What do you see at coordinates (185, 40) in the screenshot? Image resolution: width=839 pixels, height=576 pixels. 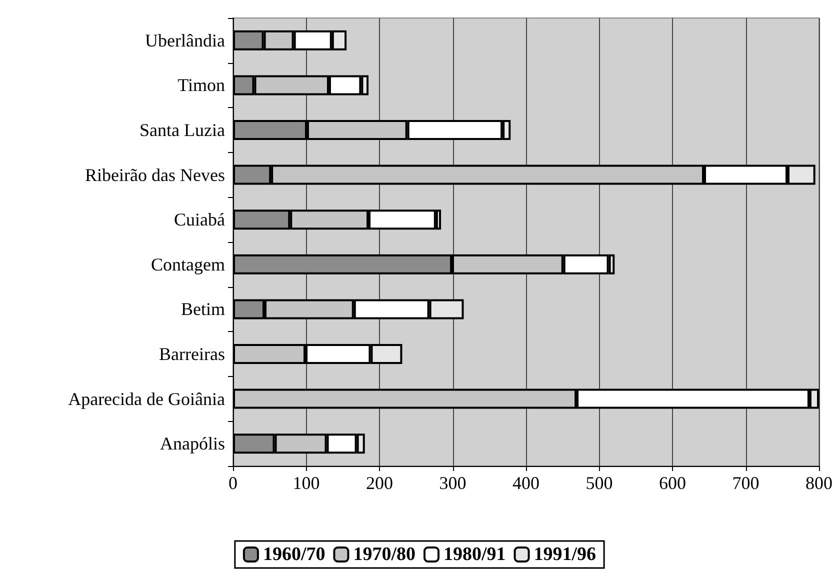 I see `y-tick-label: Uberlândia` at bounding box center [185, 40].